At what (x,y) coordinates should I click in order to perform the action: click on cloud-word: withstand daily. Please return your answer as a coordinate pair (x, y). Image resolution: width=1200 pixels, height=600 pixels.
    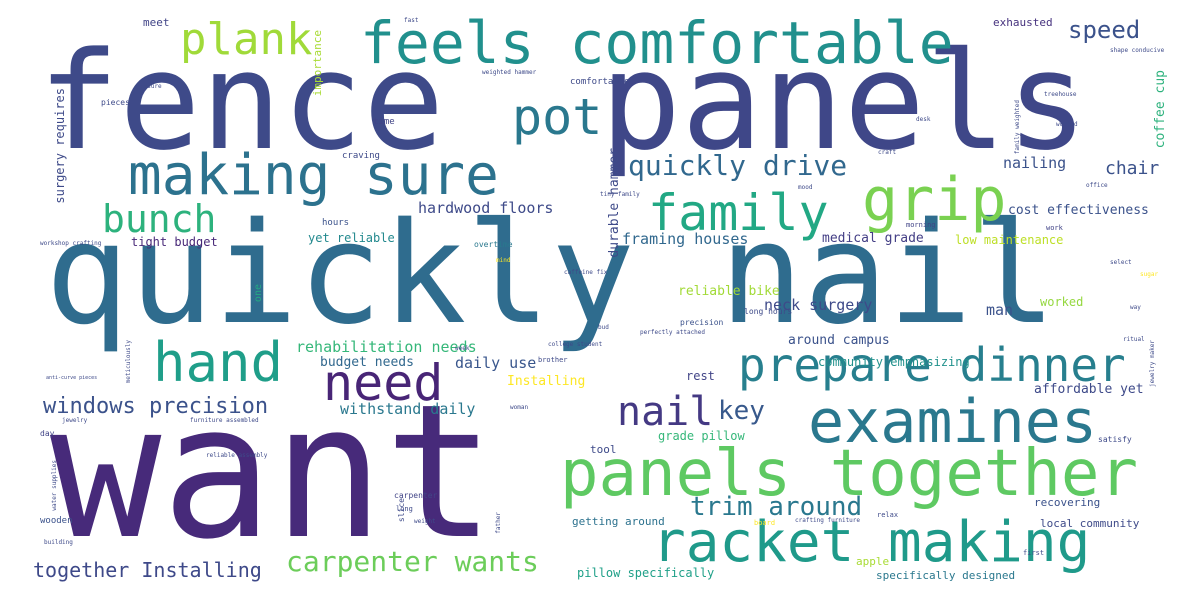
    Looking at the image, I should click on (408, 409).